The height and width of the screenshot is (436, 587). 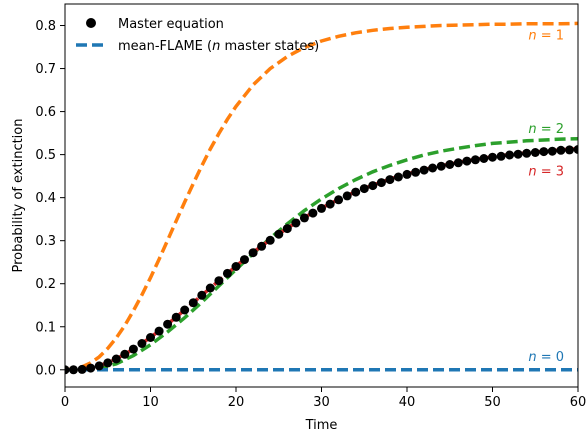 What do you see at coordinates (171, 24) in the screenshot?
I see `legend-label-master-equation: Master equation` at bounding box center [171, 24].